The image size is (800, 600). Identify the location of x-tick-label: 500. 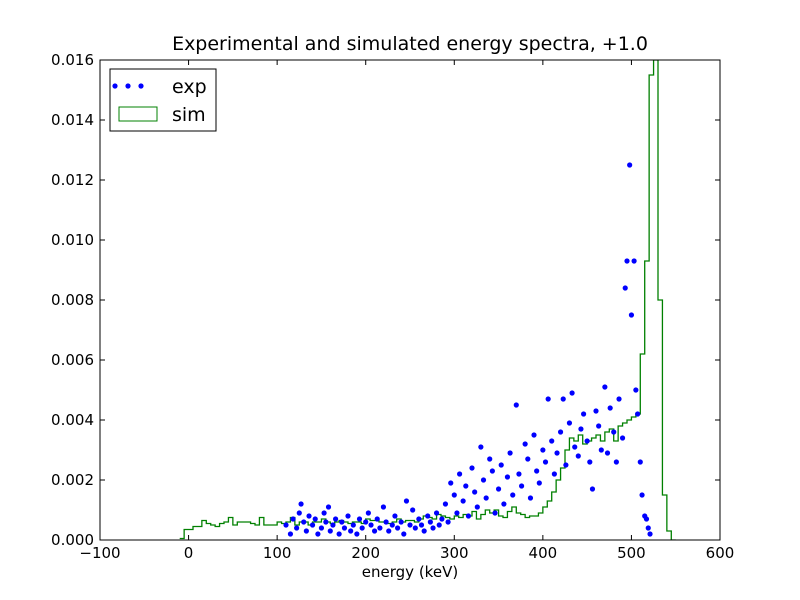
(631, 553).